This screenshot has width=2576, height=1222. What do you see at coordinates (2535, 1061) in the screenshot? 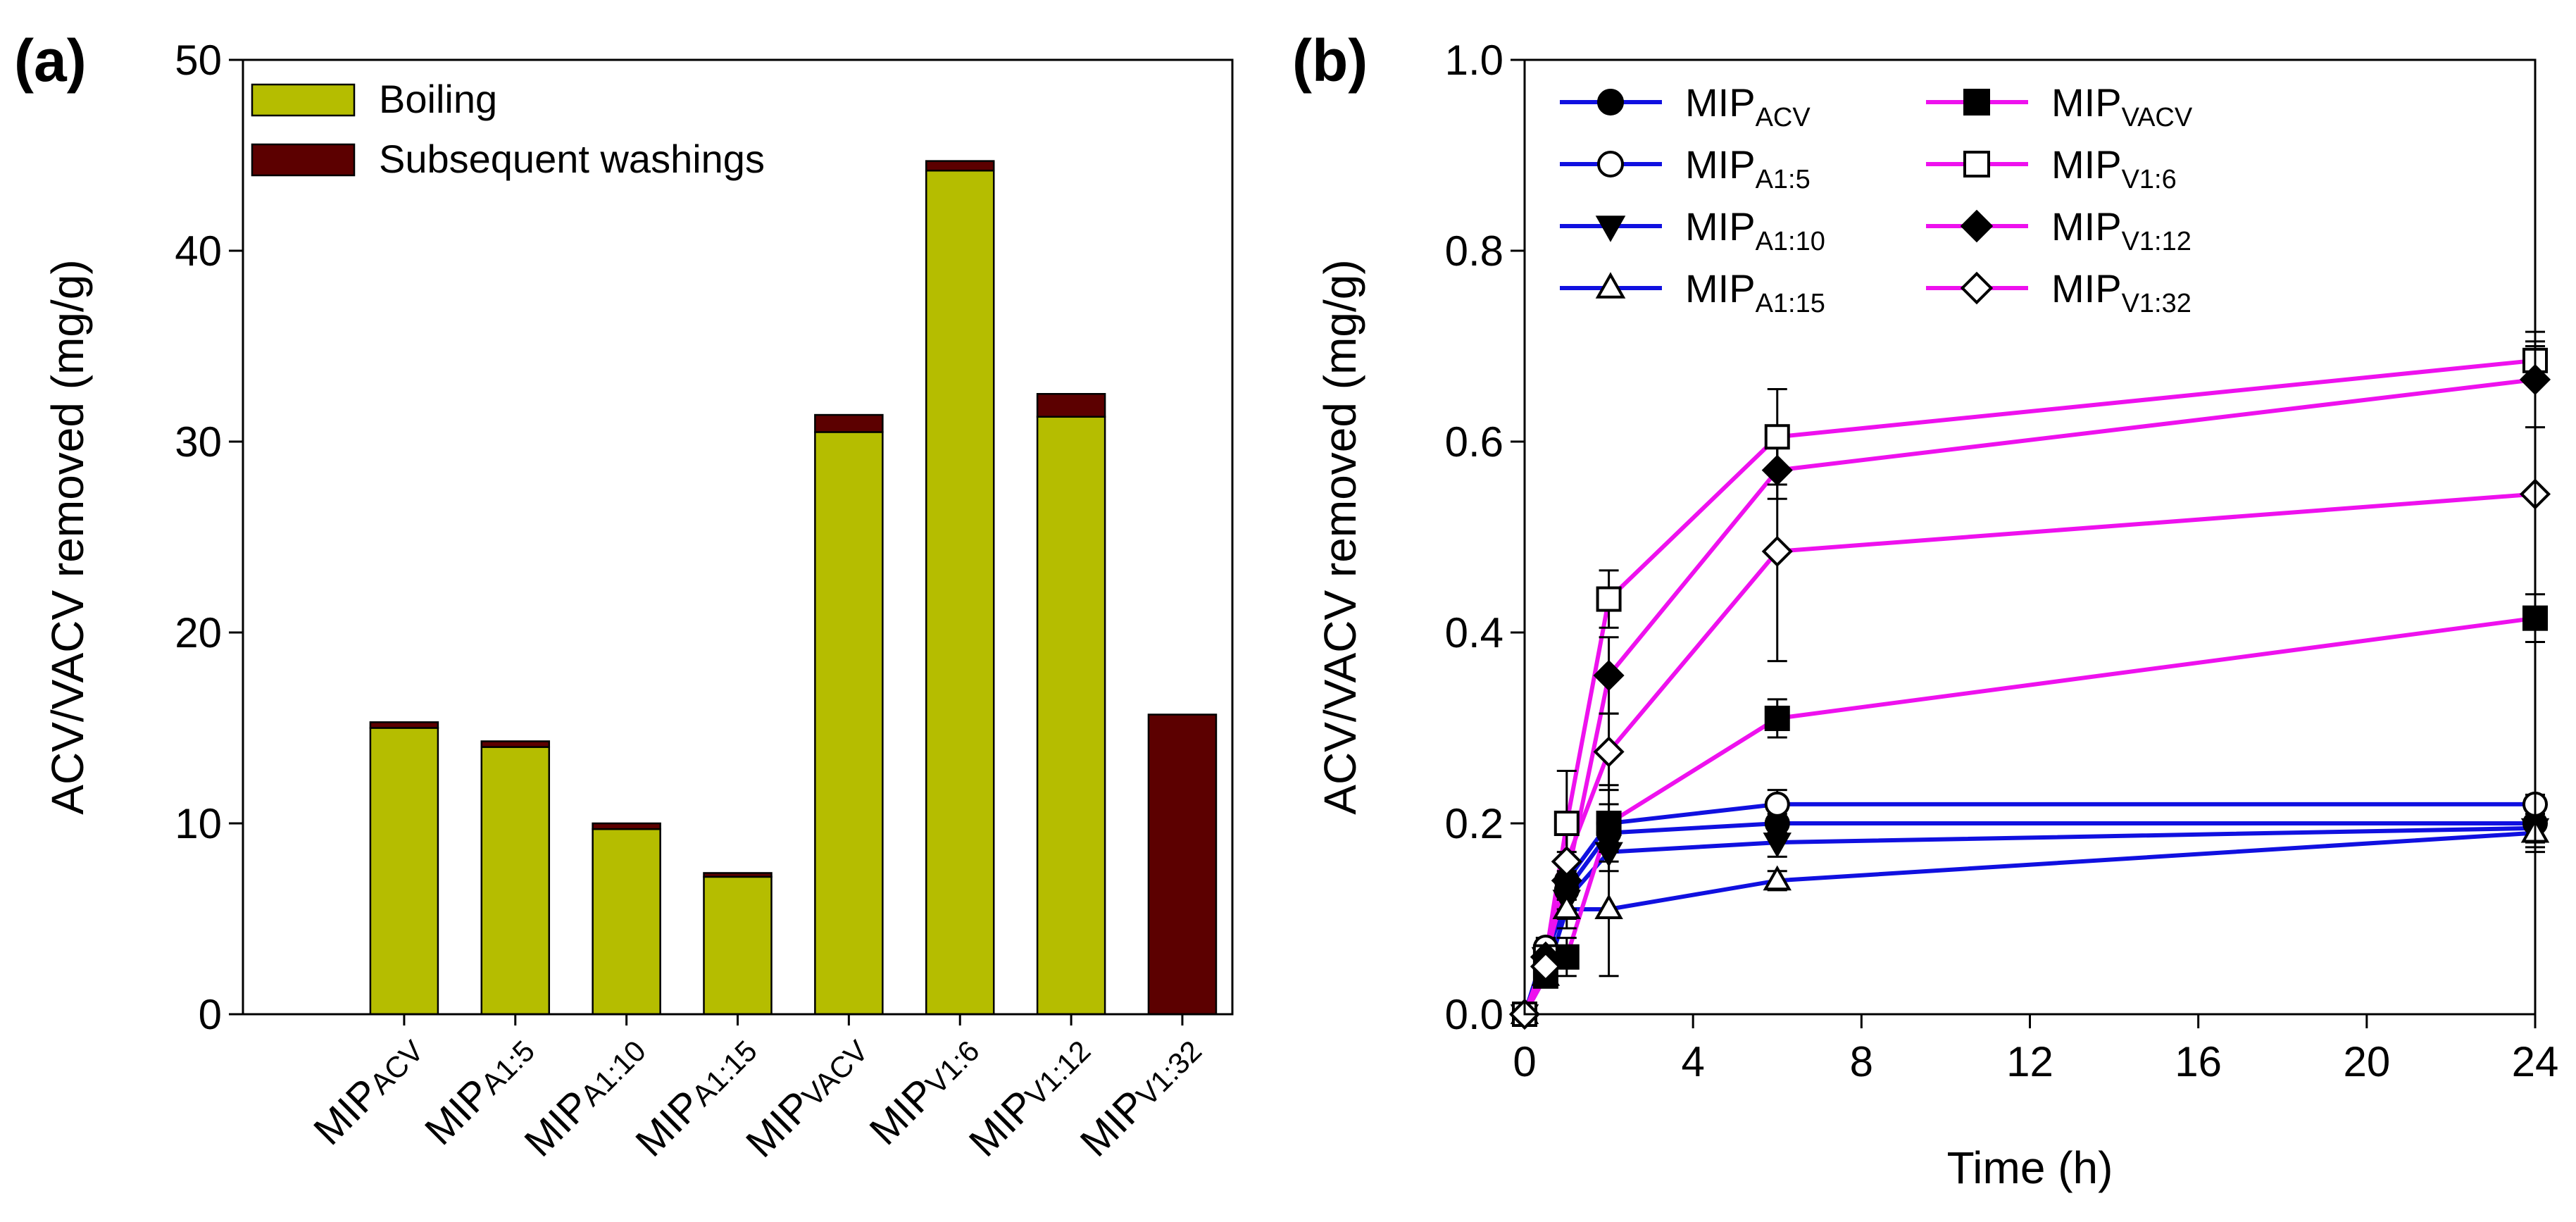
I see `x-tick-label: 24` at bounding box center [2535, 1061].